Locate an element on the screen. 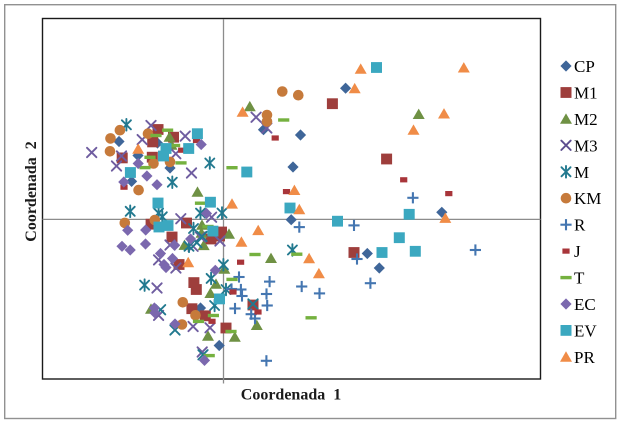 The height and width of the screenshot is (431, 622). svg-text: EV is located at coordinates (585, 330).